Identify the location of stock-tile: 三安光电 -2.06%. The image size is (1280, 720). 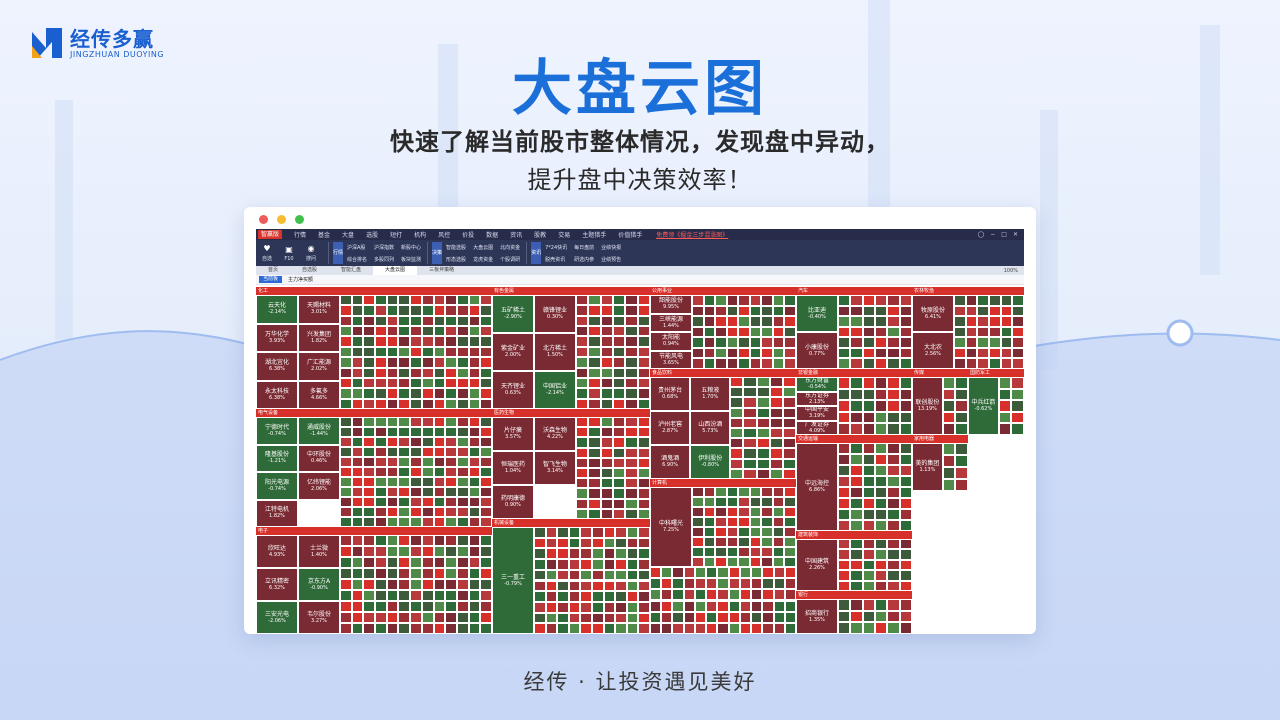
(277, 617).